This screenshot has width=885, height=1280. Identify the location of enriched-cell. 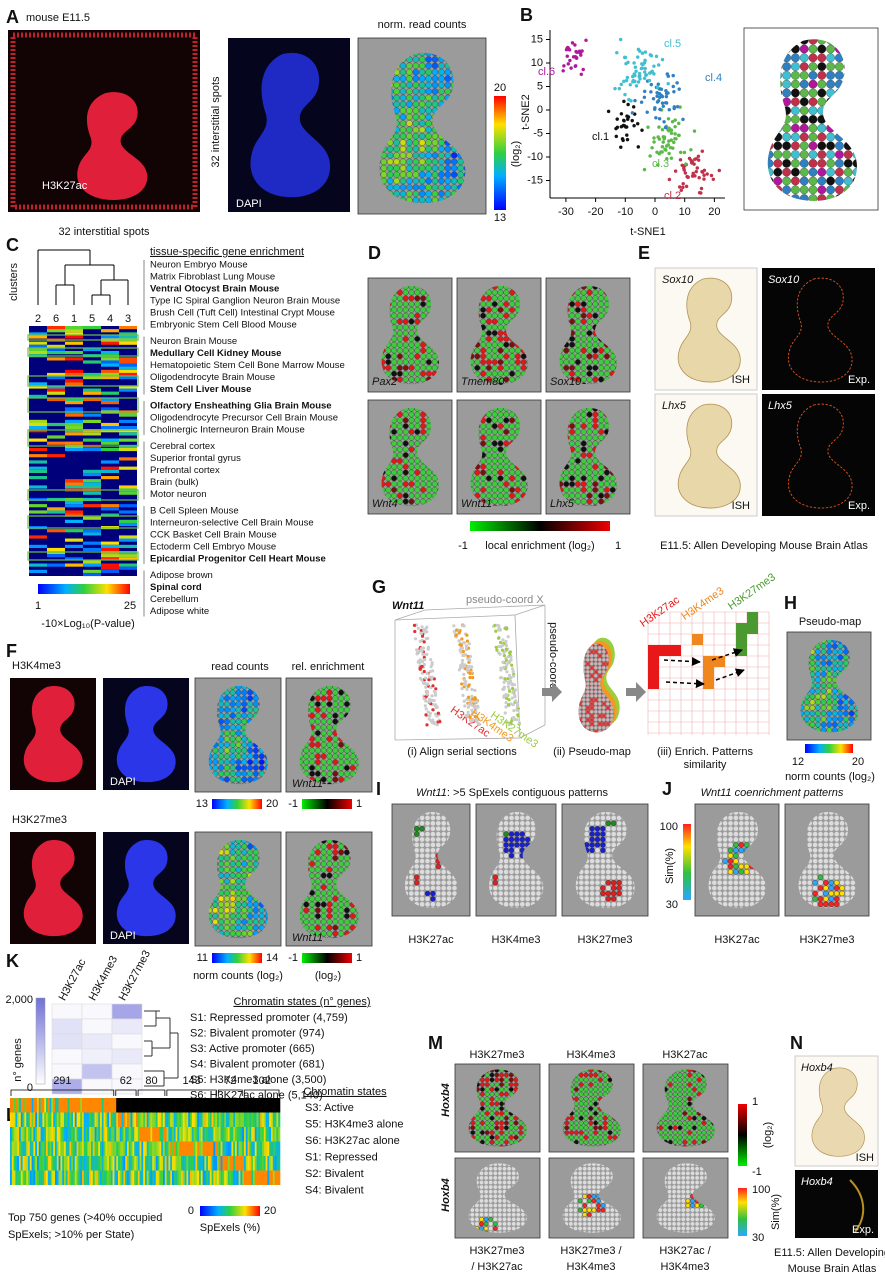
(653, 672).